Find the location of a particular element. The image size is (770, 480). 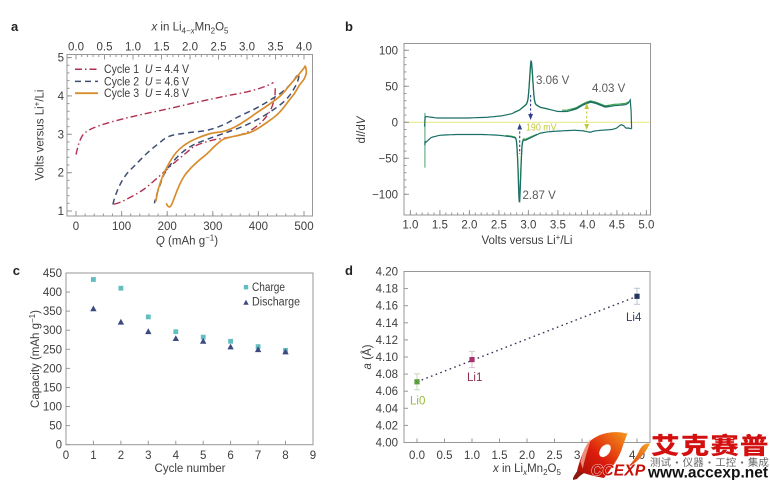

svg-text: 4.5 is located at coordinates (617, 226).